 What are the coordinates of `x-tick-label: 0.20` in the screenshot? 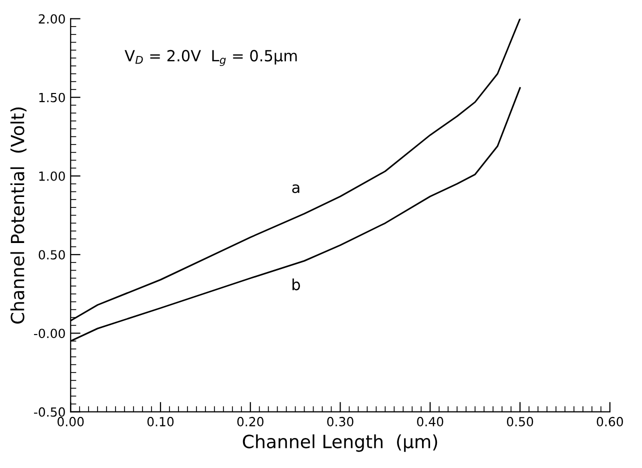 It's located at (250, 421).